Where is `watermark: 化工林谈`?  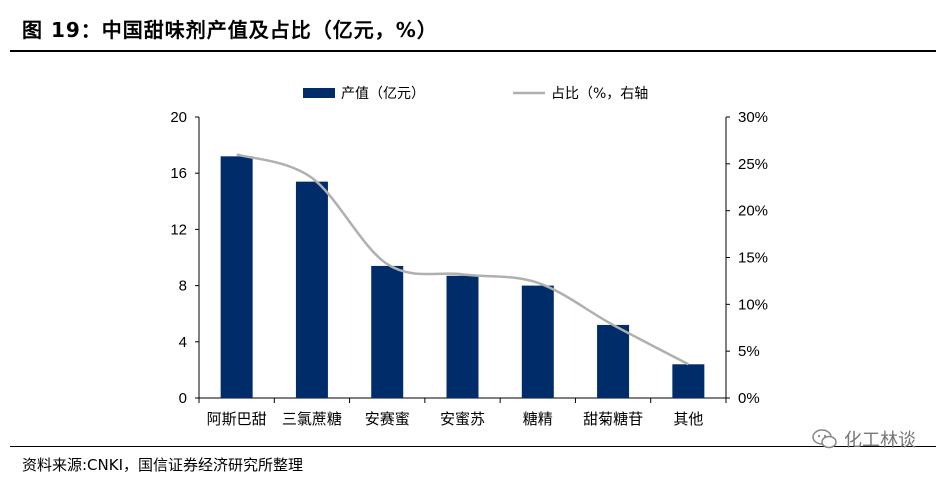 watermark: 化工林谈 is located at coordinates (864, 439).